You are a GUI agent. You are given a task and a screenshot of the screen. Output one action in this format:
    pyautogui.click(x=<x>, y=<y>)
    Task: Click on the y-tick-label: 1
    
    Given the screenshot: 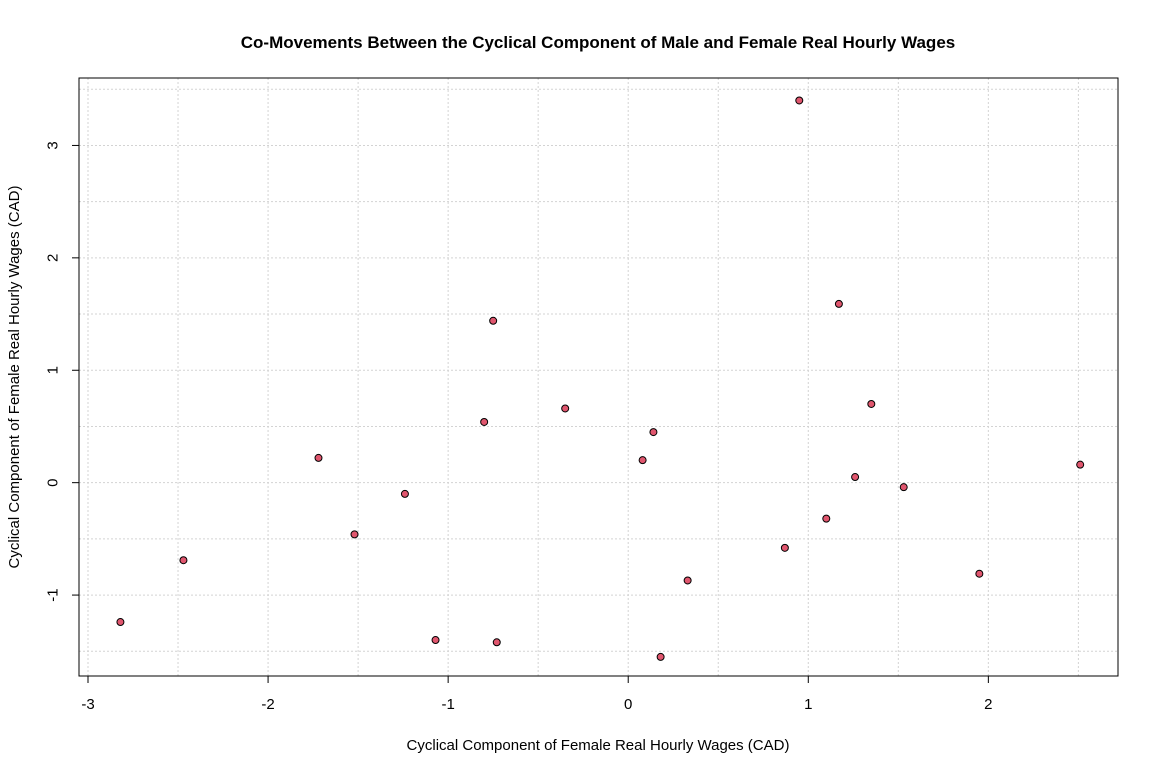 What is the action you would take?
    pyautogui.click(x=52, y=370)
    